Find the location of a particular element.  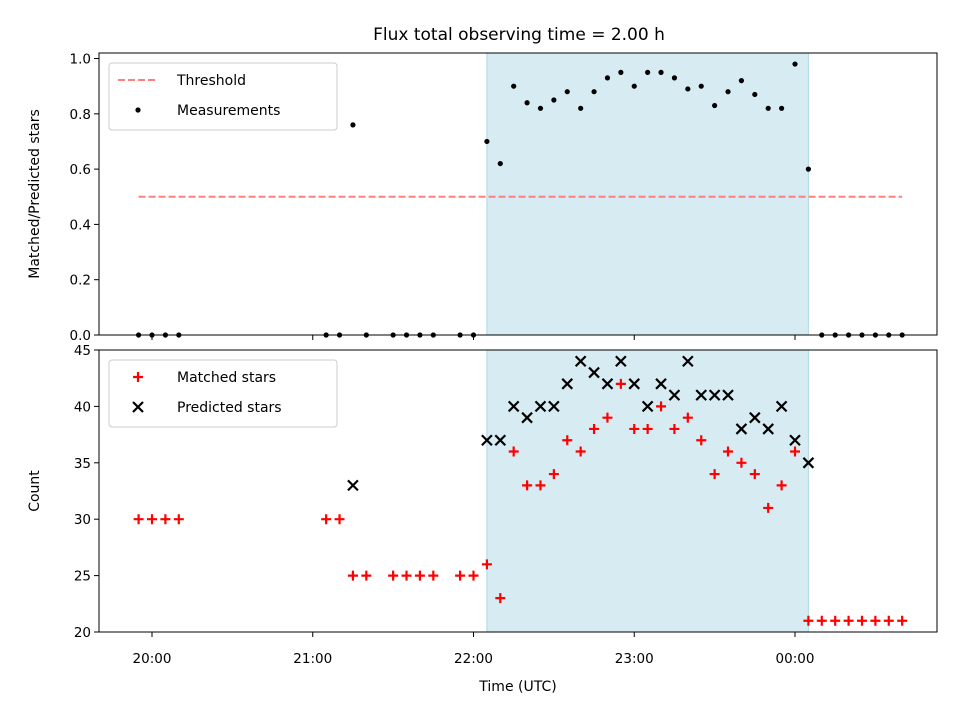

y-tick-label: 25 is located at coordinates (82, 577).